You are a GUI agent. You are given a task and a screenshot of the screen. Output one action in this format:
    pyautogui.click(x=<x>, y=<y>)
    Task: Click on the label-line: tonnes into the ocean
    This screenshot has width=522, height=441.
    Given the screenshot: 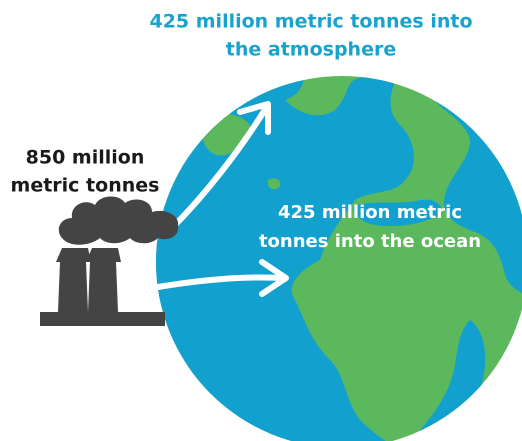 What is the action you would take?
    pyautogui.click(x=370, y=241)
    